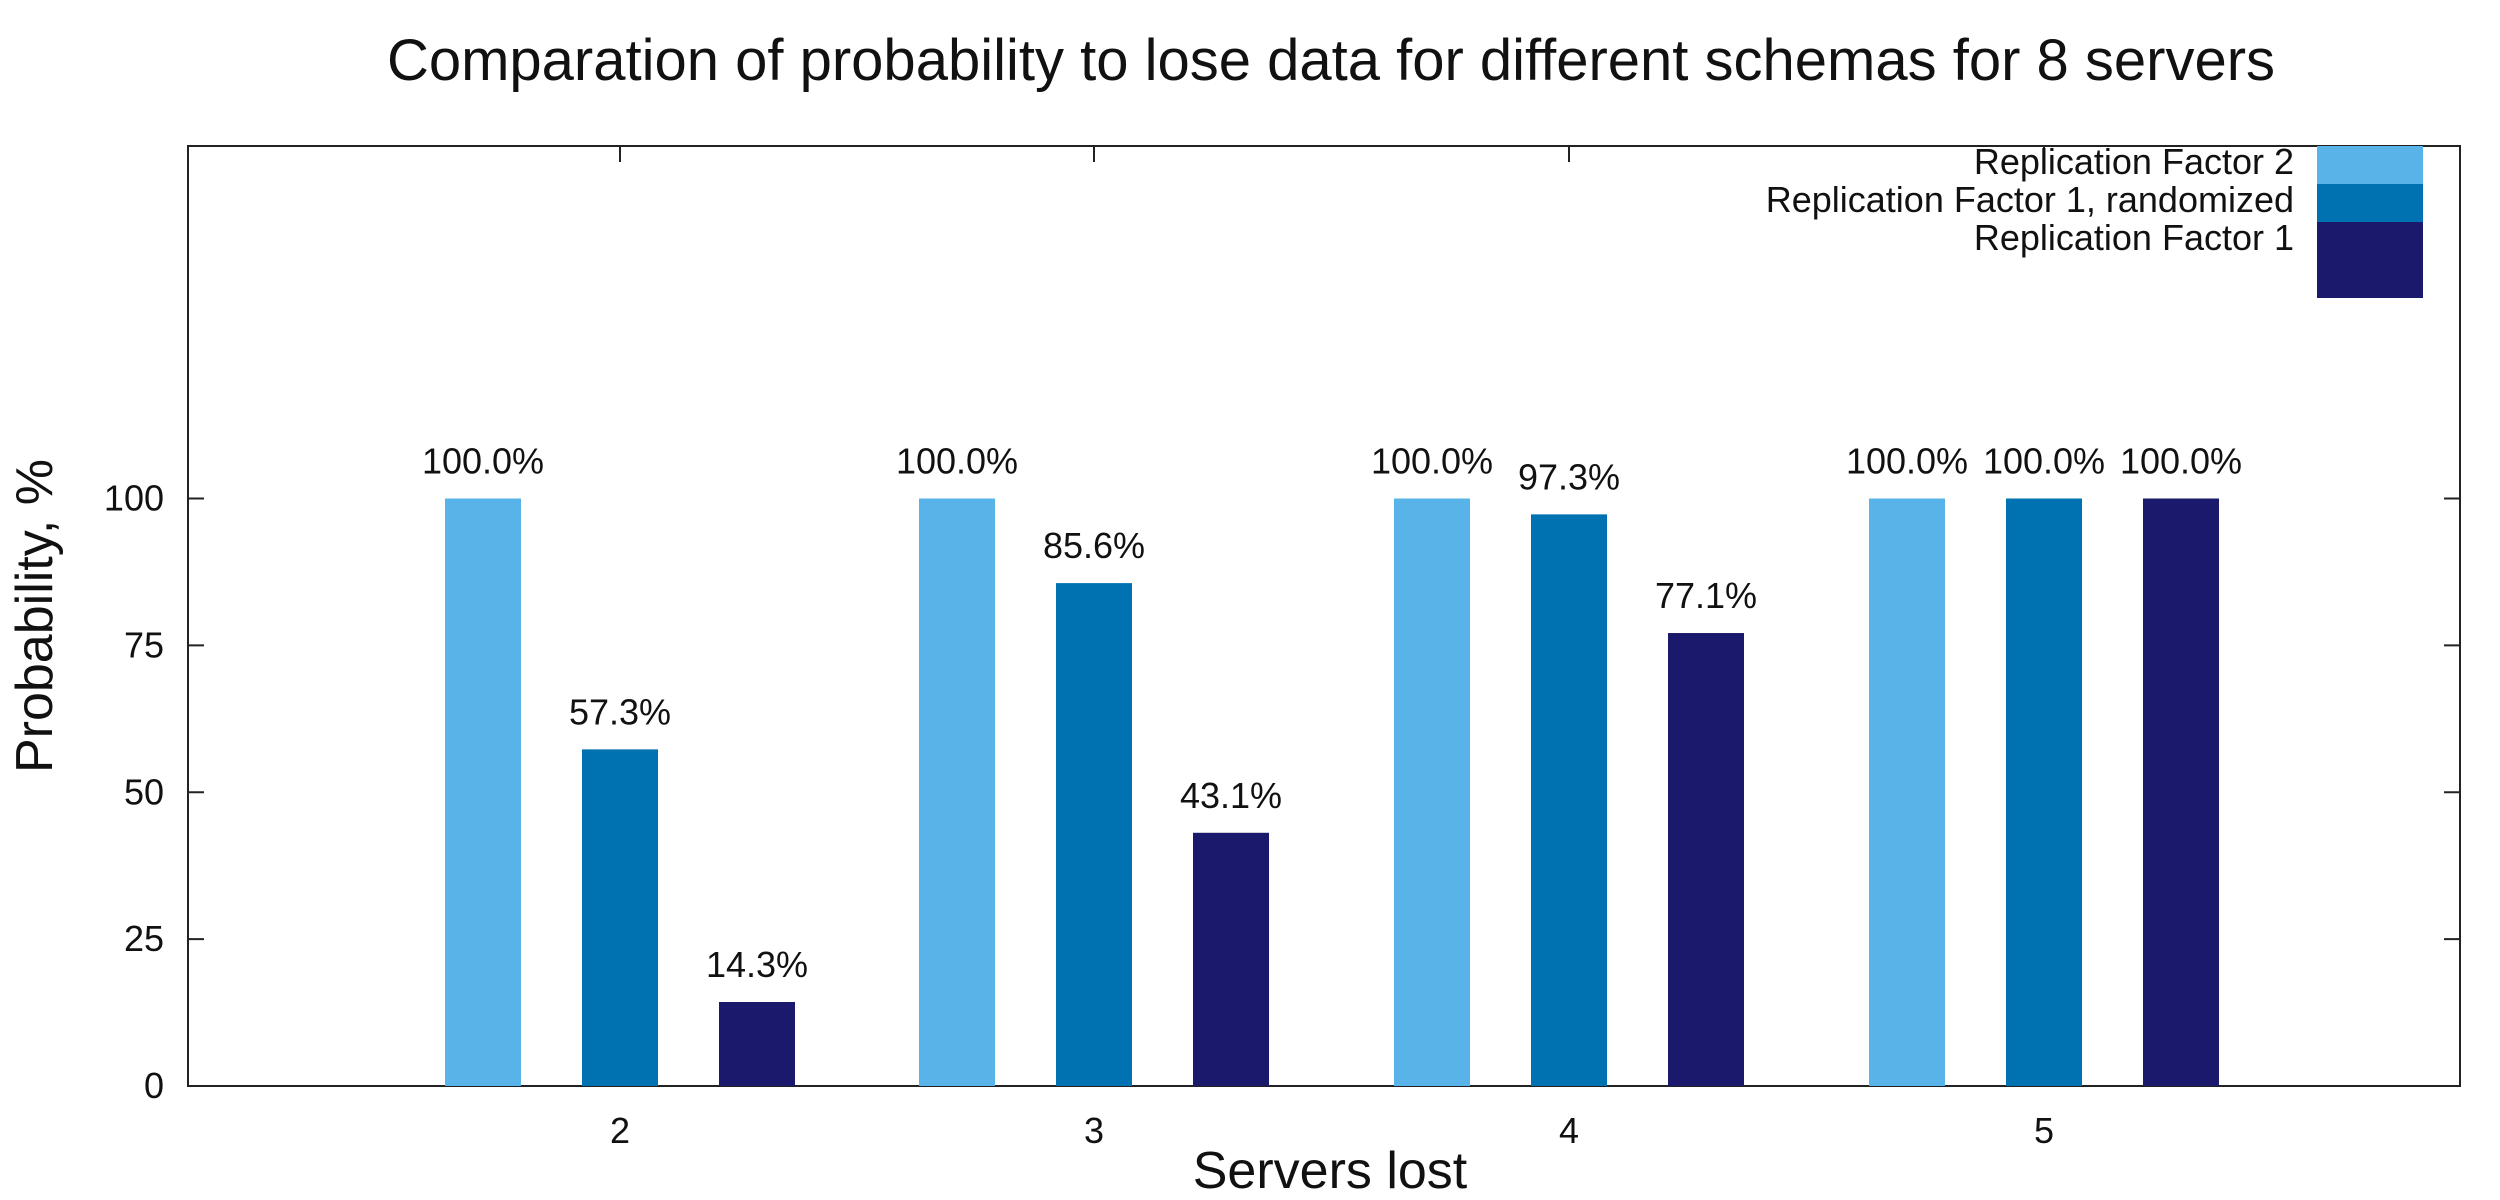 This screenshot has height=1200, width=2500. Describe the element at coordinates (620, 1130) in the screenshot. I see `x-tick-label: 2` at that location.